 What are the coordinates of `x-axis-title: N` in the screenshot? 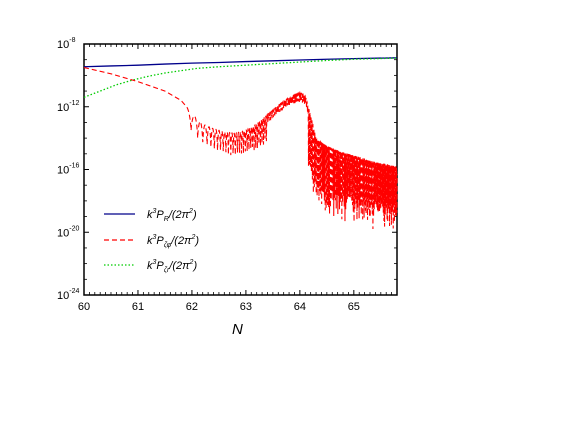 It's located at (237, 329).